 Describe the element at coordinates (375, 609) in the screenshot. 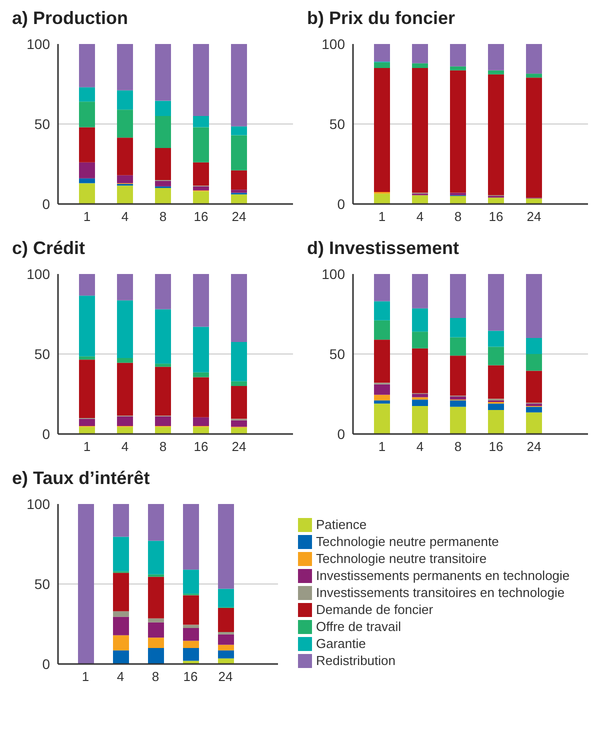

I see `legend-label: Demande de foncier` at that location.